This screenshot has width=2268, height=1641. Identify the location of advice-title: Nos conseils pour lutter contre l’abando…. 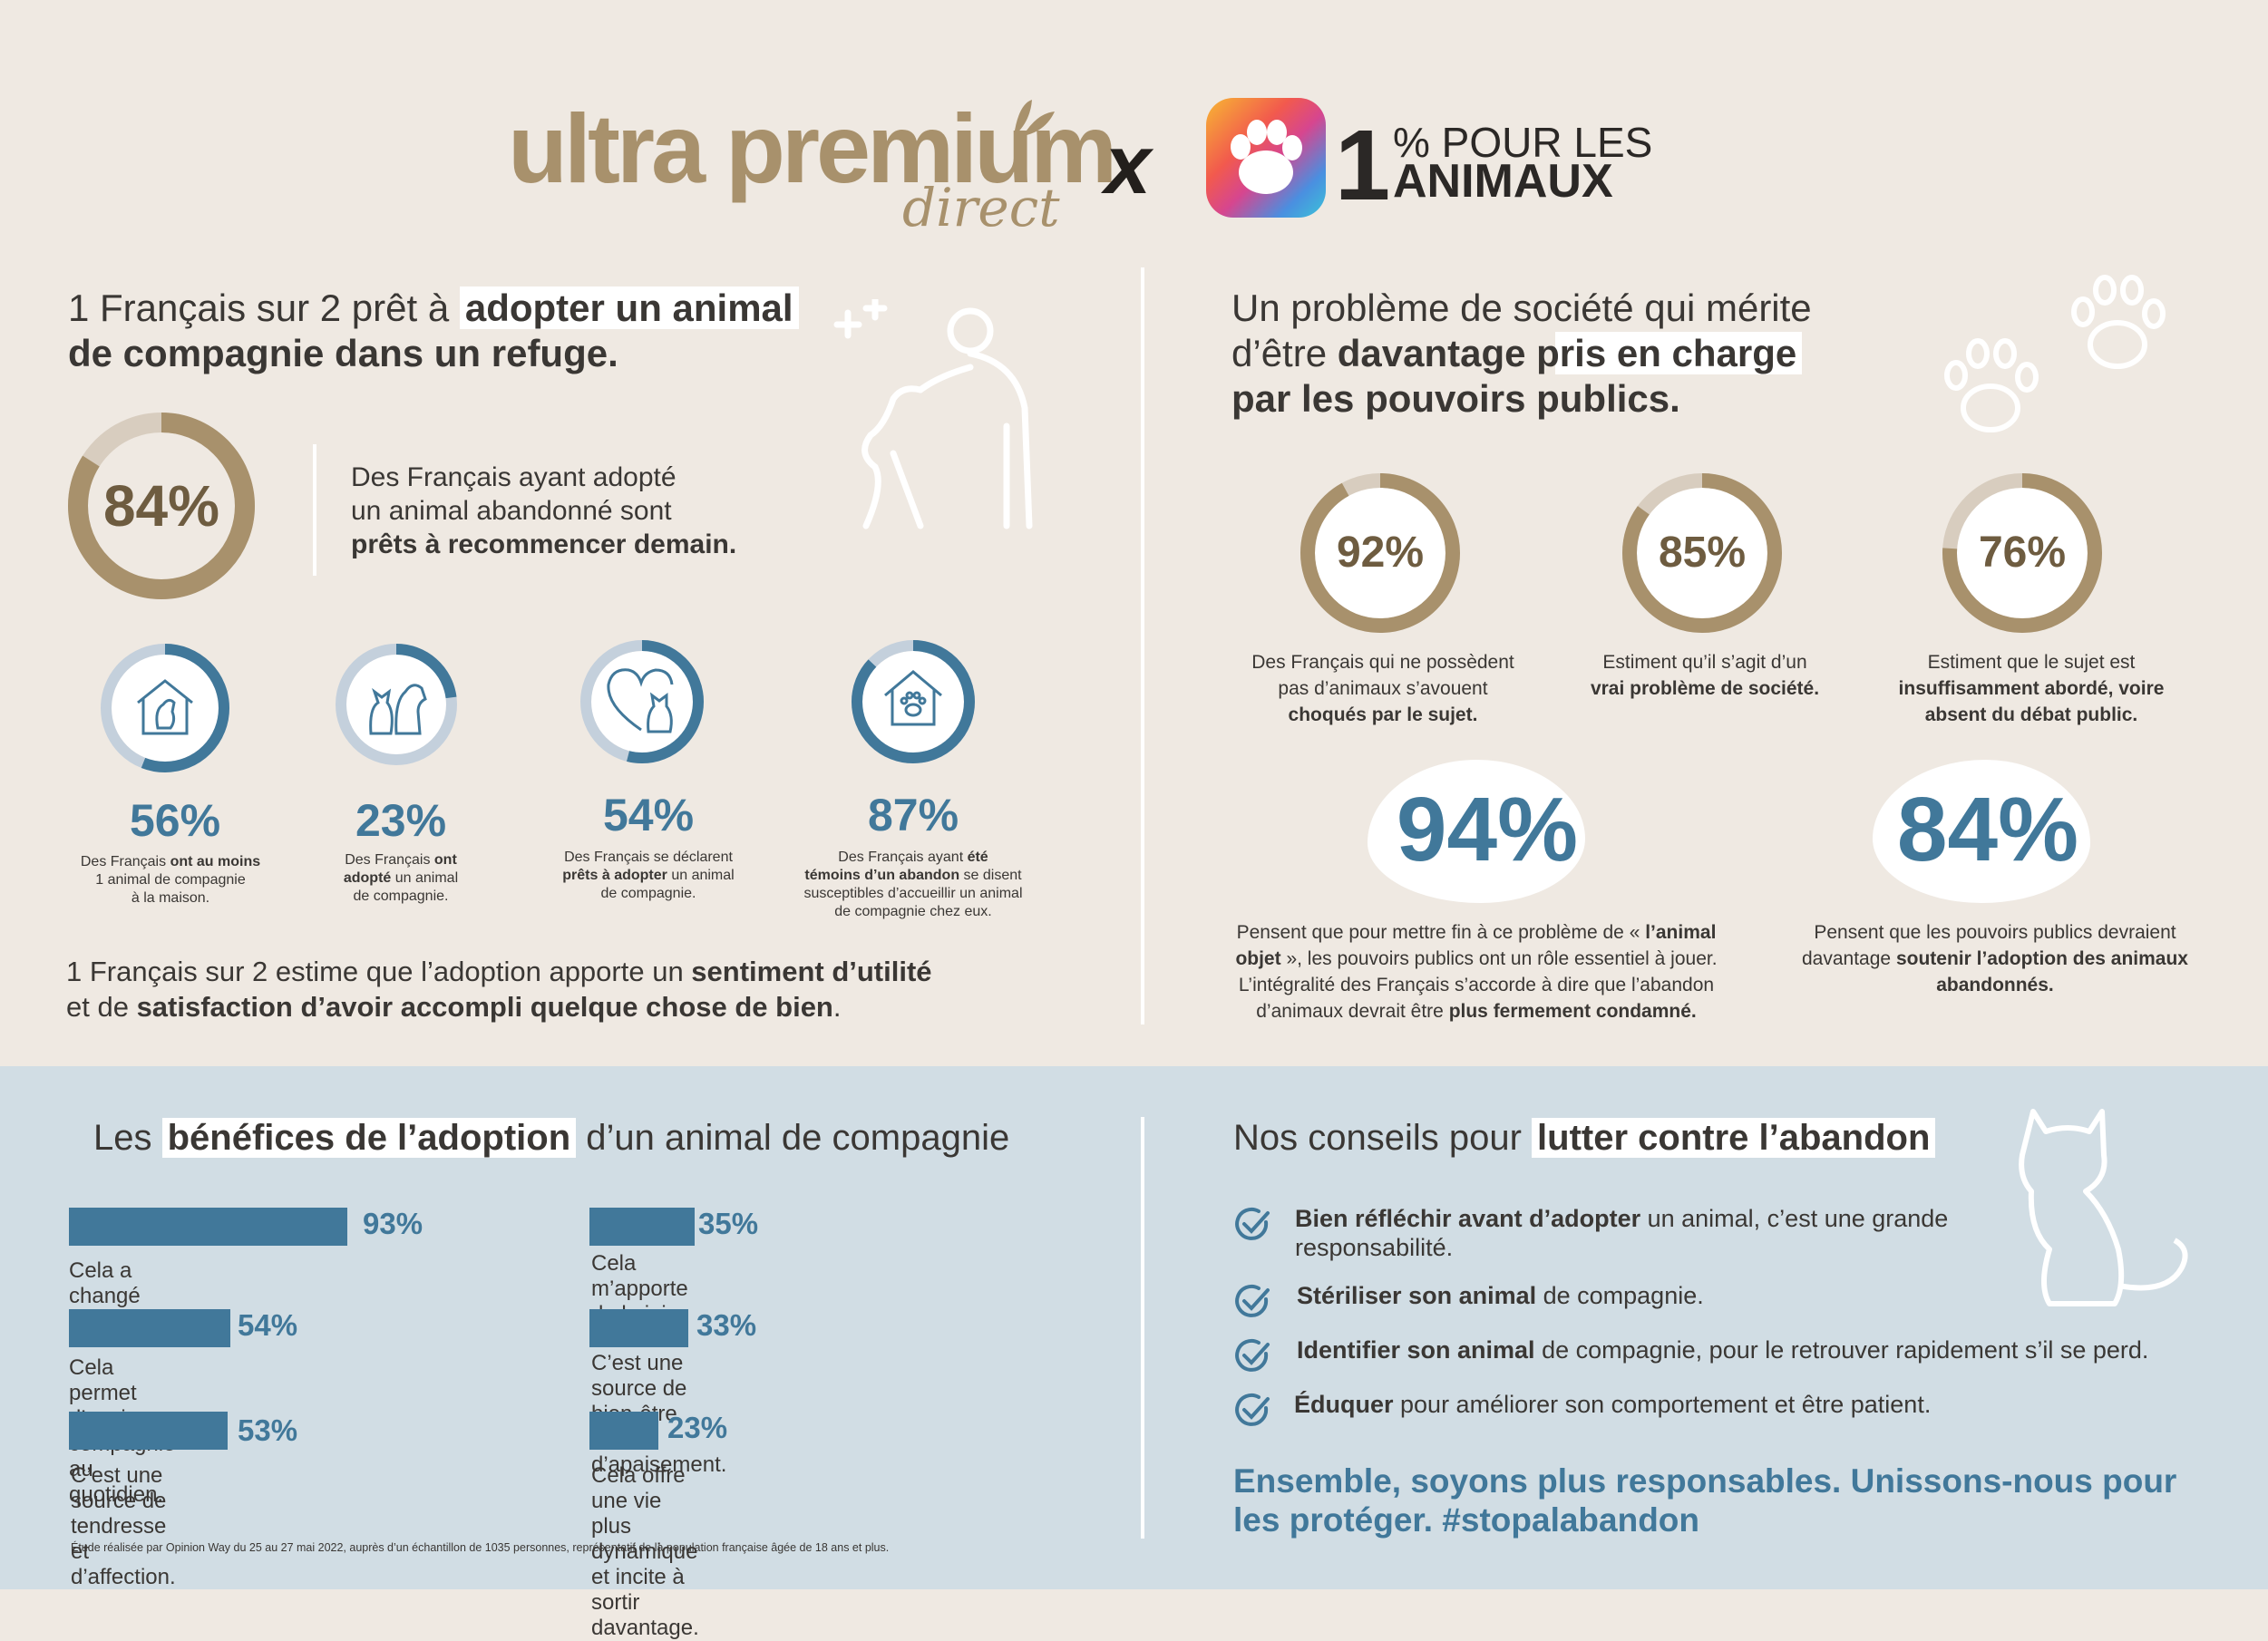
(1641, 1137).